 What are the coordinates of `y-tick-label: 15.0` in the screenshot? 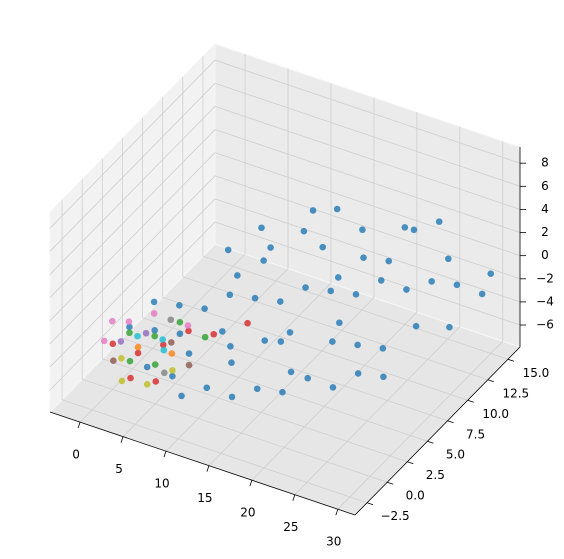 It's located at (536, 373).